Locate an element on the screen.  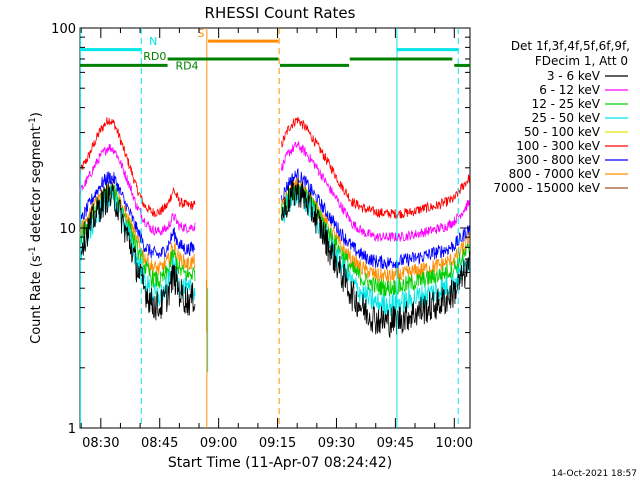
label-n: N is located at coordinates (153, 41).